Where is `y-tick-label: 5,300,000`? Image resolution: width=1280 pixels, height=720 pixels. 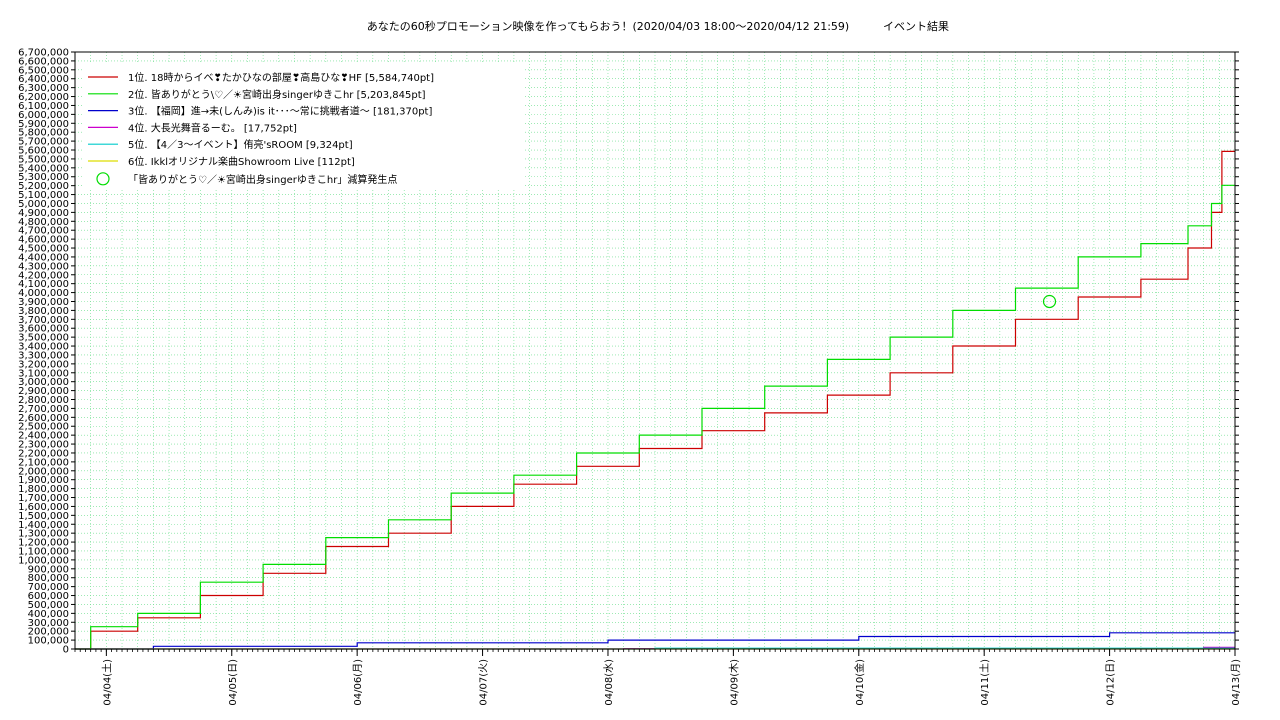
y-tick-label: 5,300,000 is located at coordinates (43, 177).